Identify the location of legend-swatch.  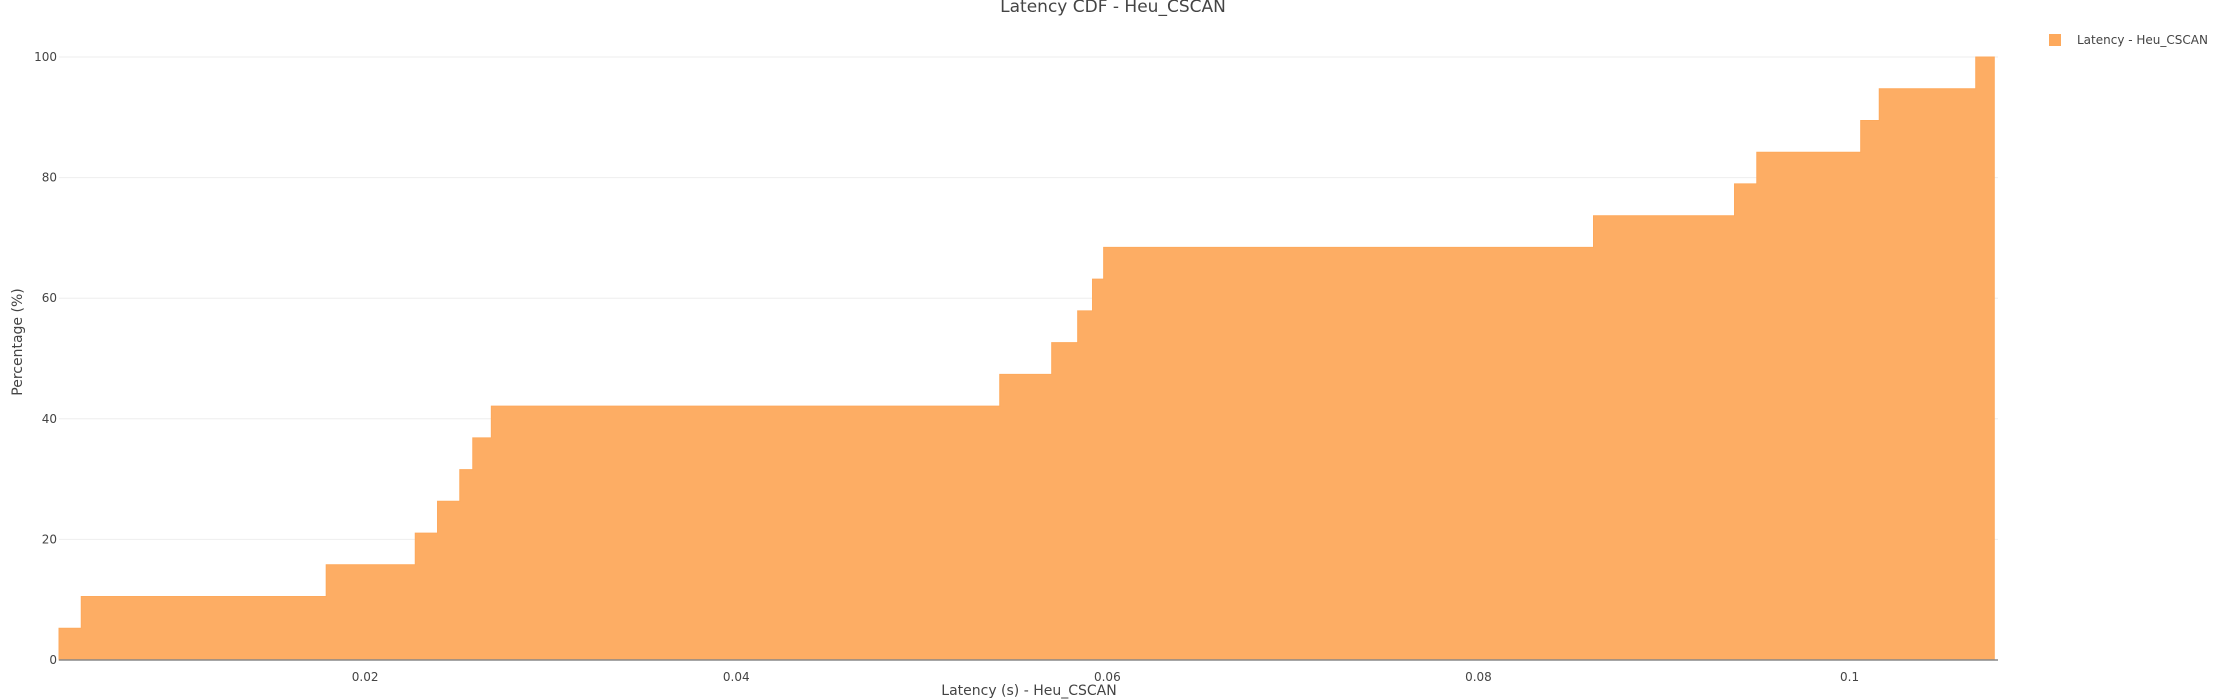
(2055, 40).